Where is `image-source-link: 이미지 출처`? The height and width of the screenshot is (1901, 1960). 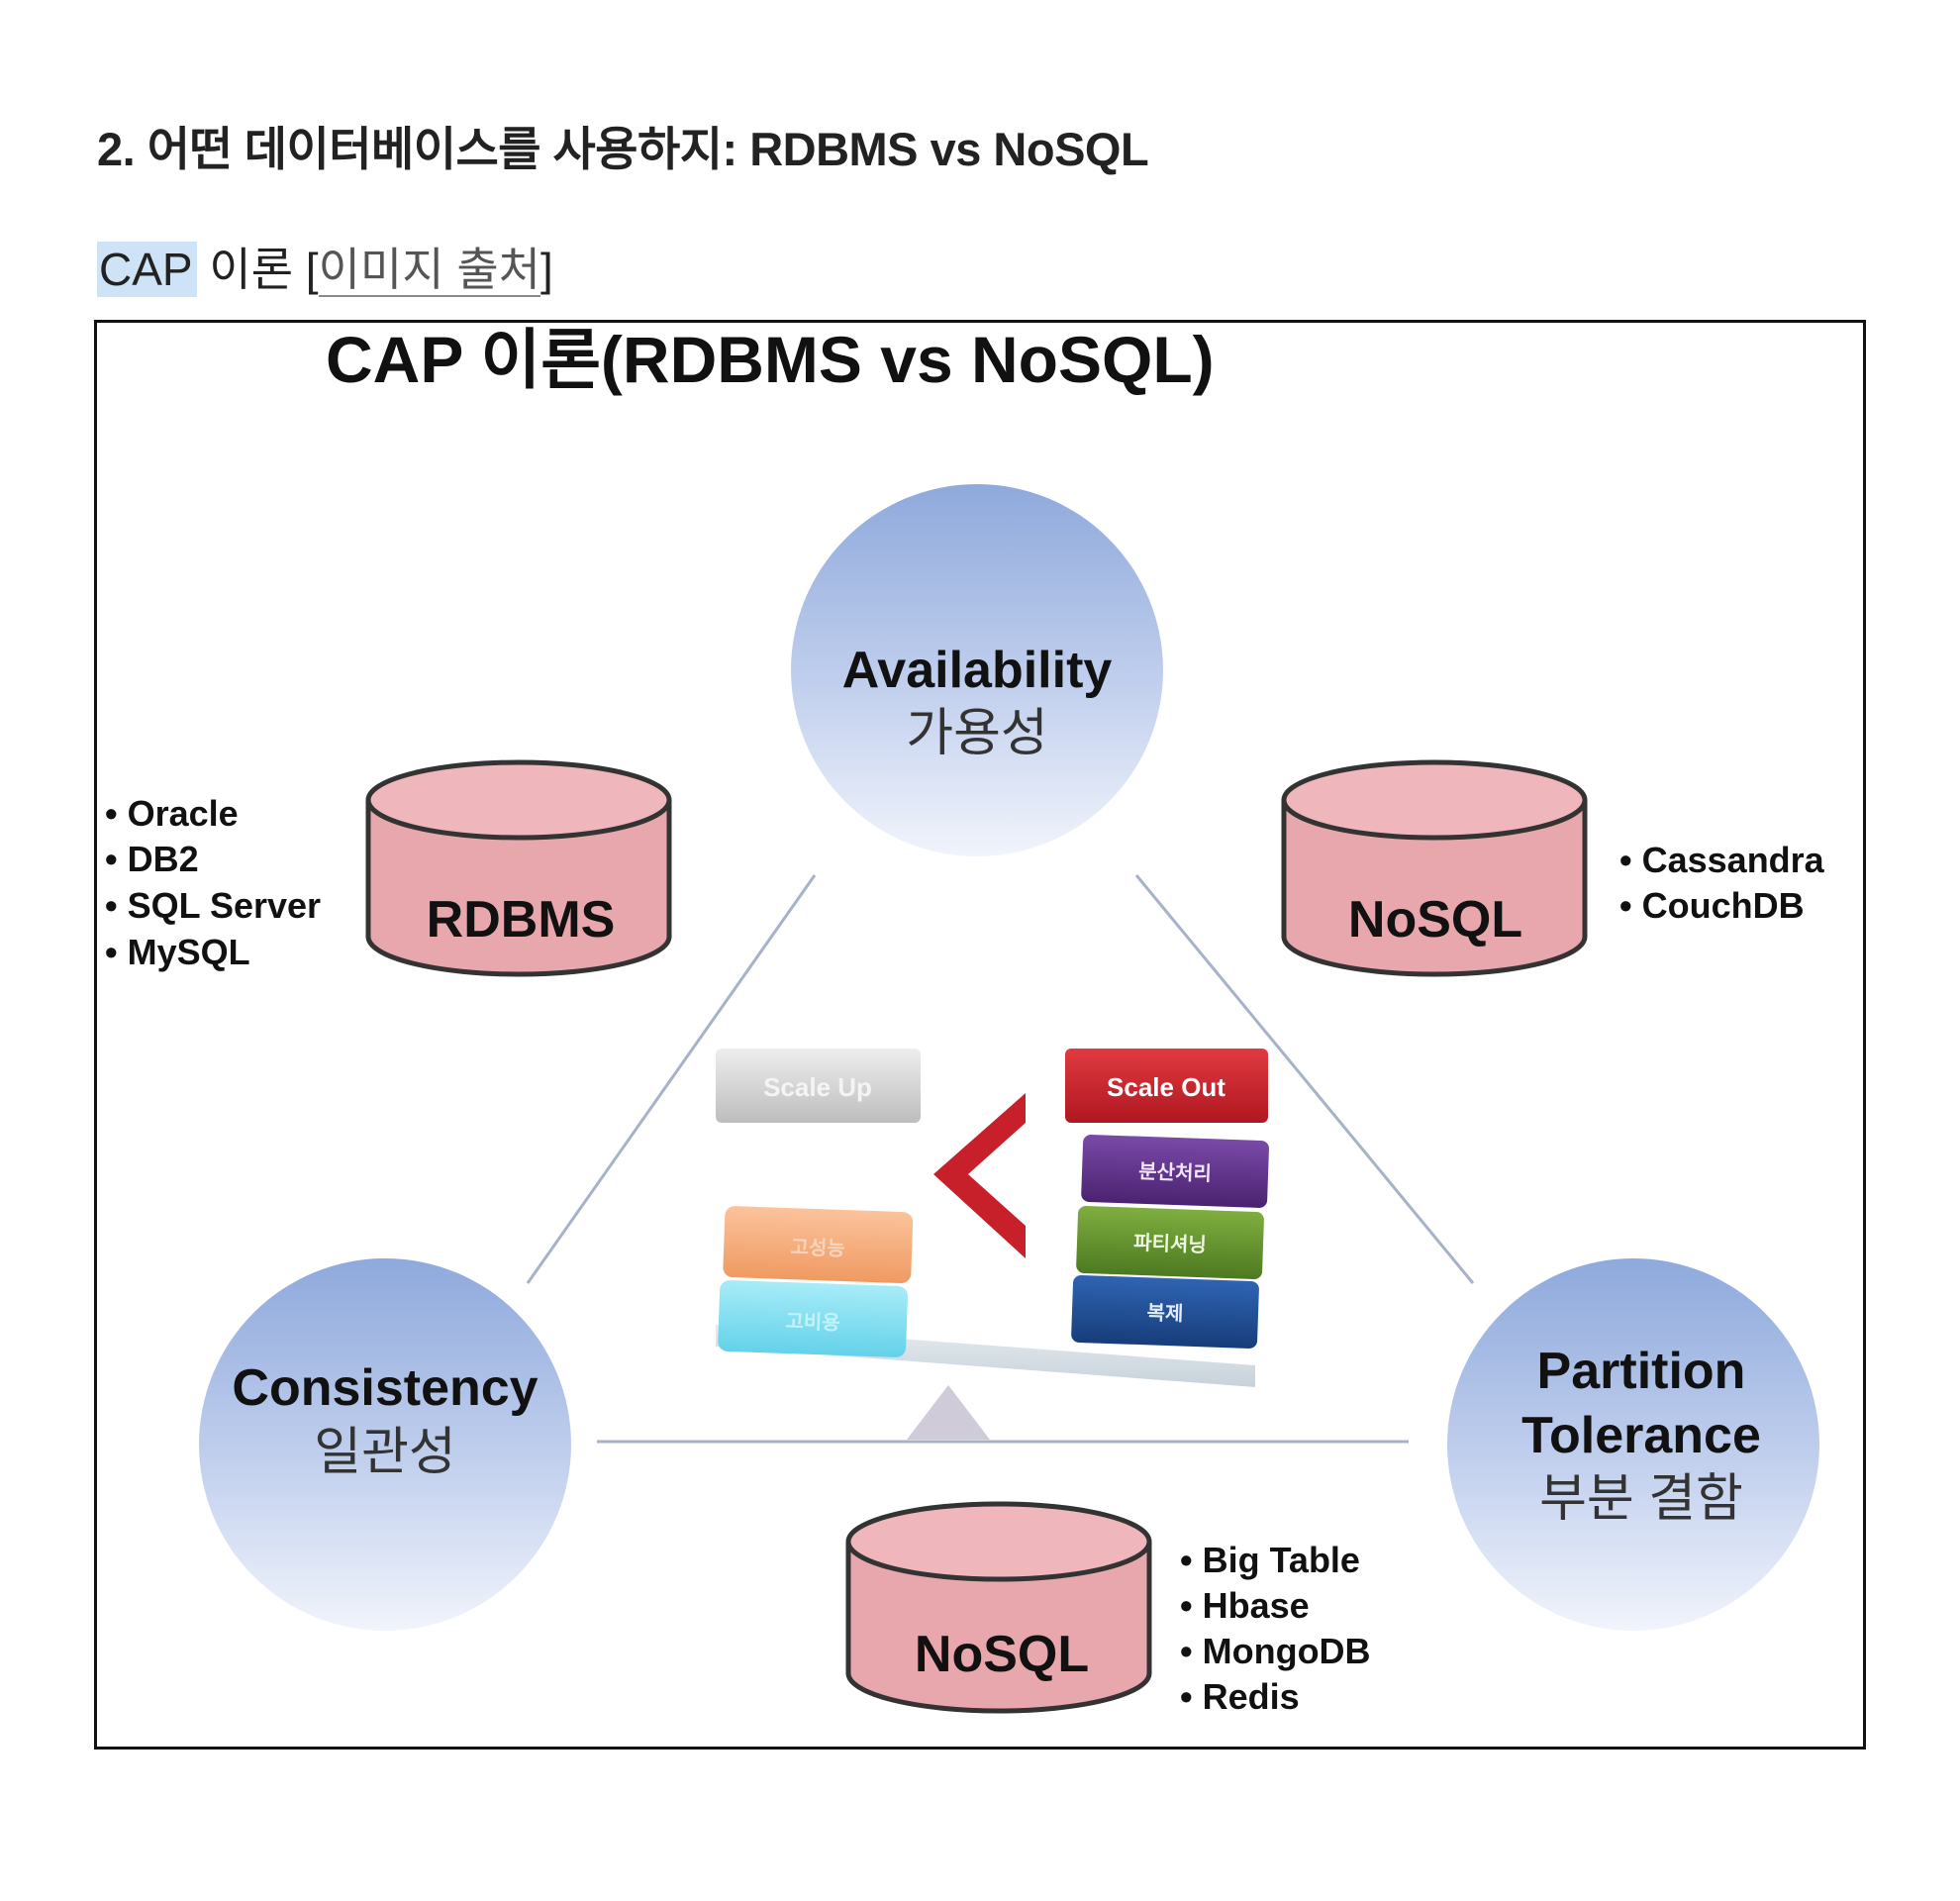 image-source-link: 이미지 출처 is located at coordinates (429, 270).